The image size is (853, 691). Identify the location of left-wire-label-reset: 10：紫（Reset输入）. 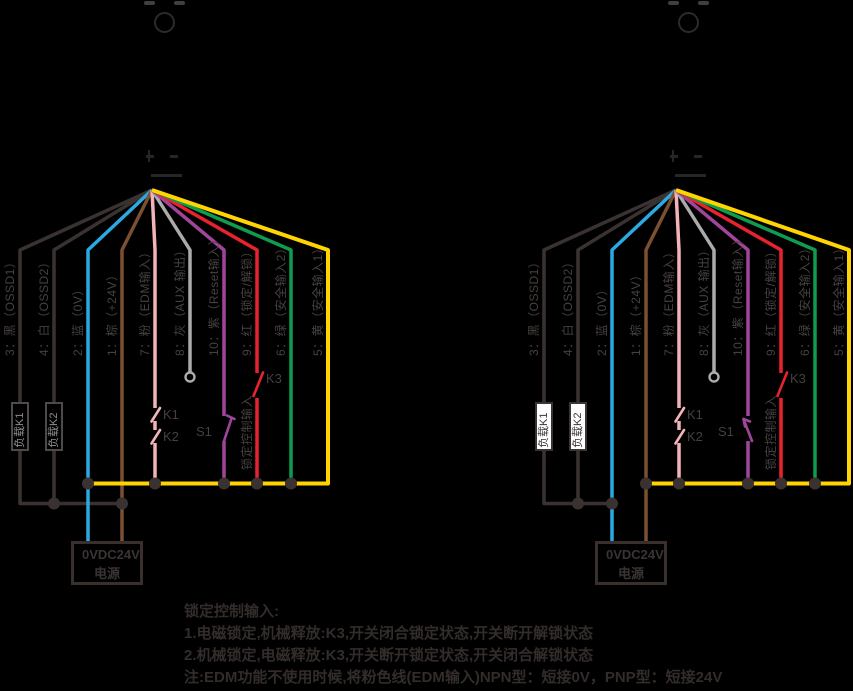
(214, 294).